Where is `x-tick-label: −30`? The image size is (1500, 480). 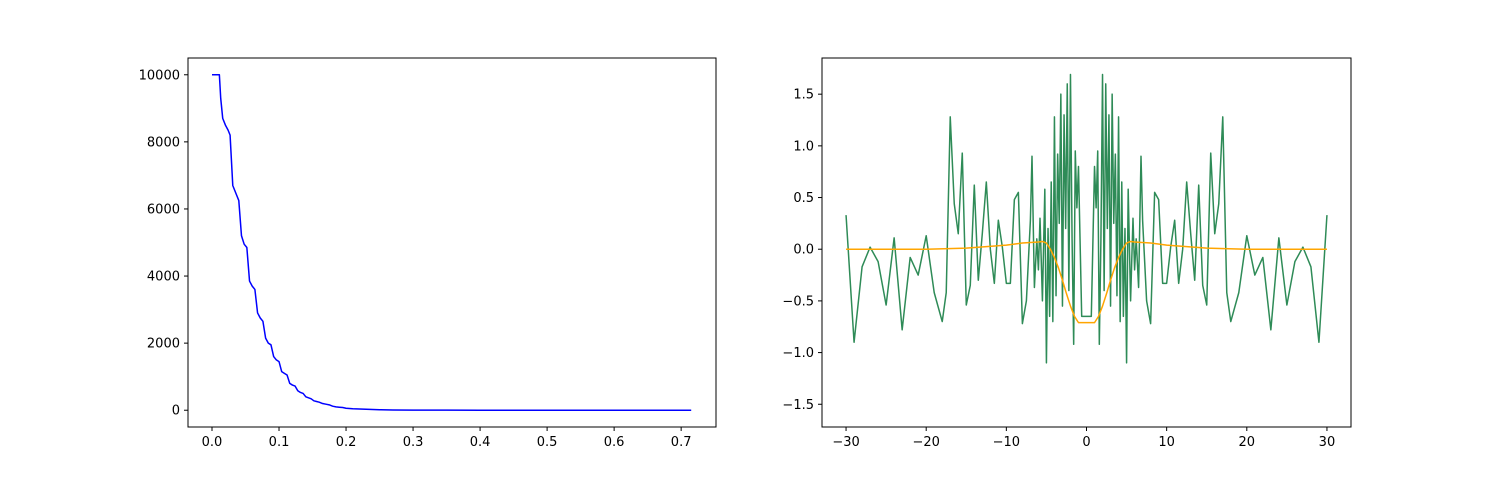
x-tick-label: −30 is located at coordinates (845, 442).